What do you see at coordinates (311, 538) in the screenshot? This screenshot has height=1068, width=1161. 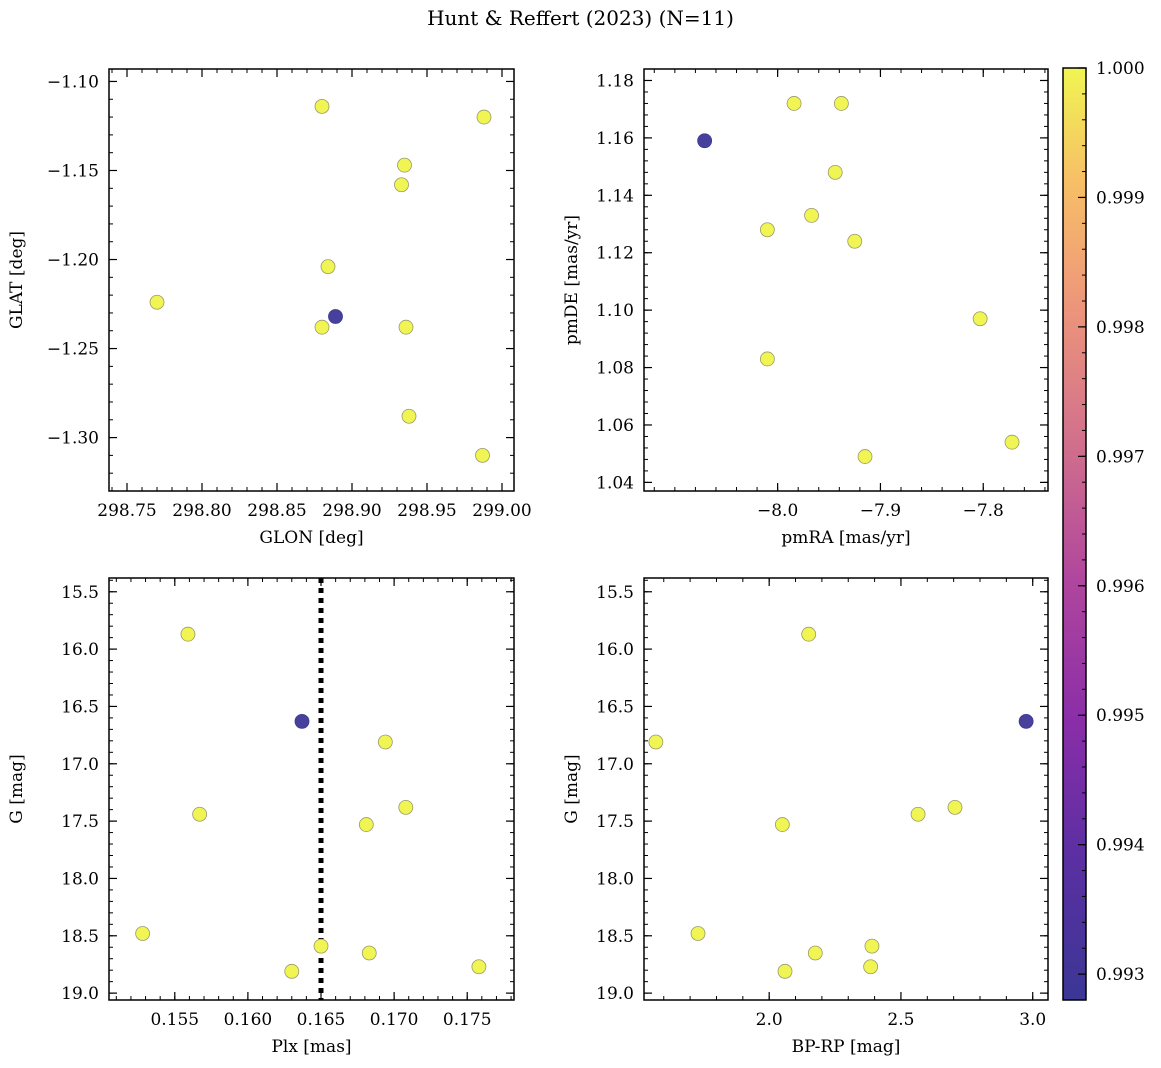 I see `x-axis-label: GLON [deg]` at bounding box center [311, 538].